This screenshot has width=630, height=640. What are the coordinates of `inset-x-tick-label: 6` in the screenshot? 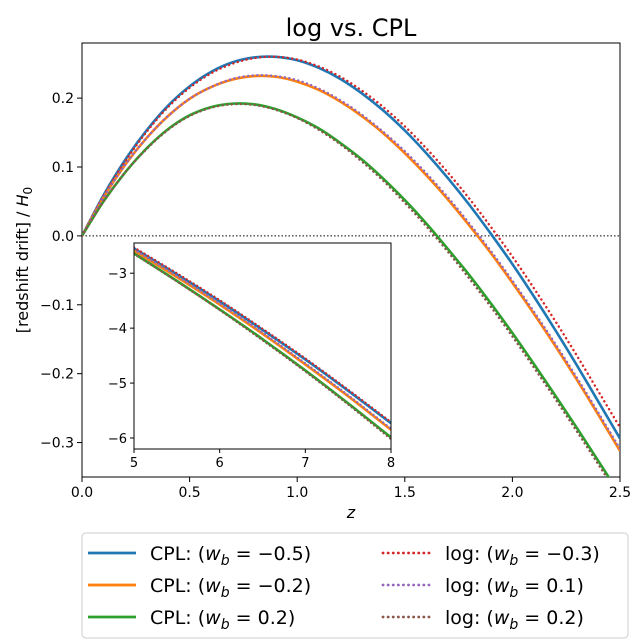 It's located at (220, 463).